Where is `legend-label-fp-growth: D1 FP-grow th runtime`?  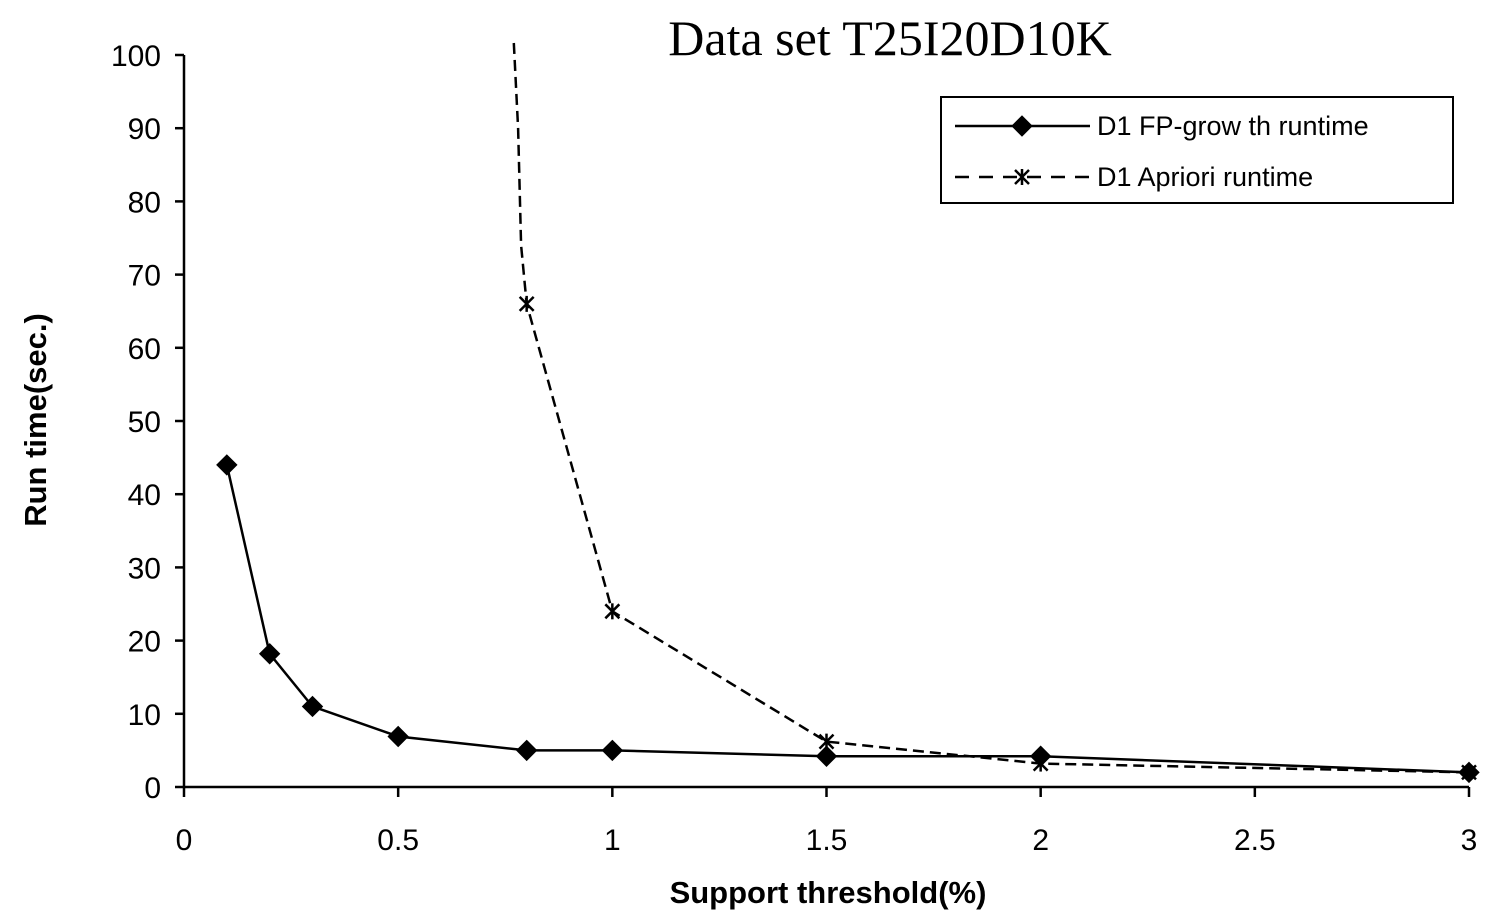 legend-label-fp-growth: D1 FP-grow th runtime is located at coordinates (1233, 126).